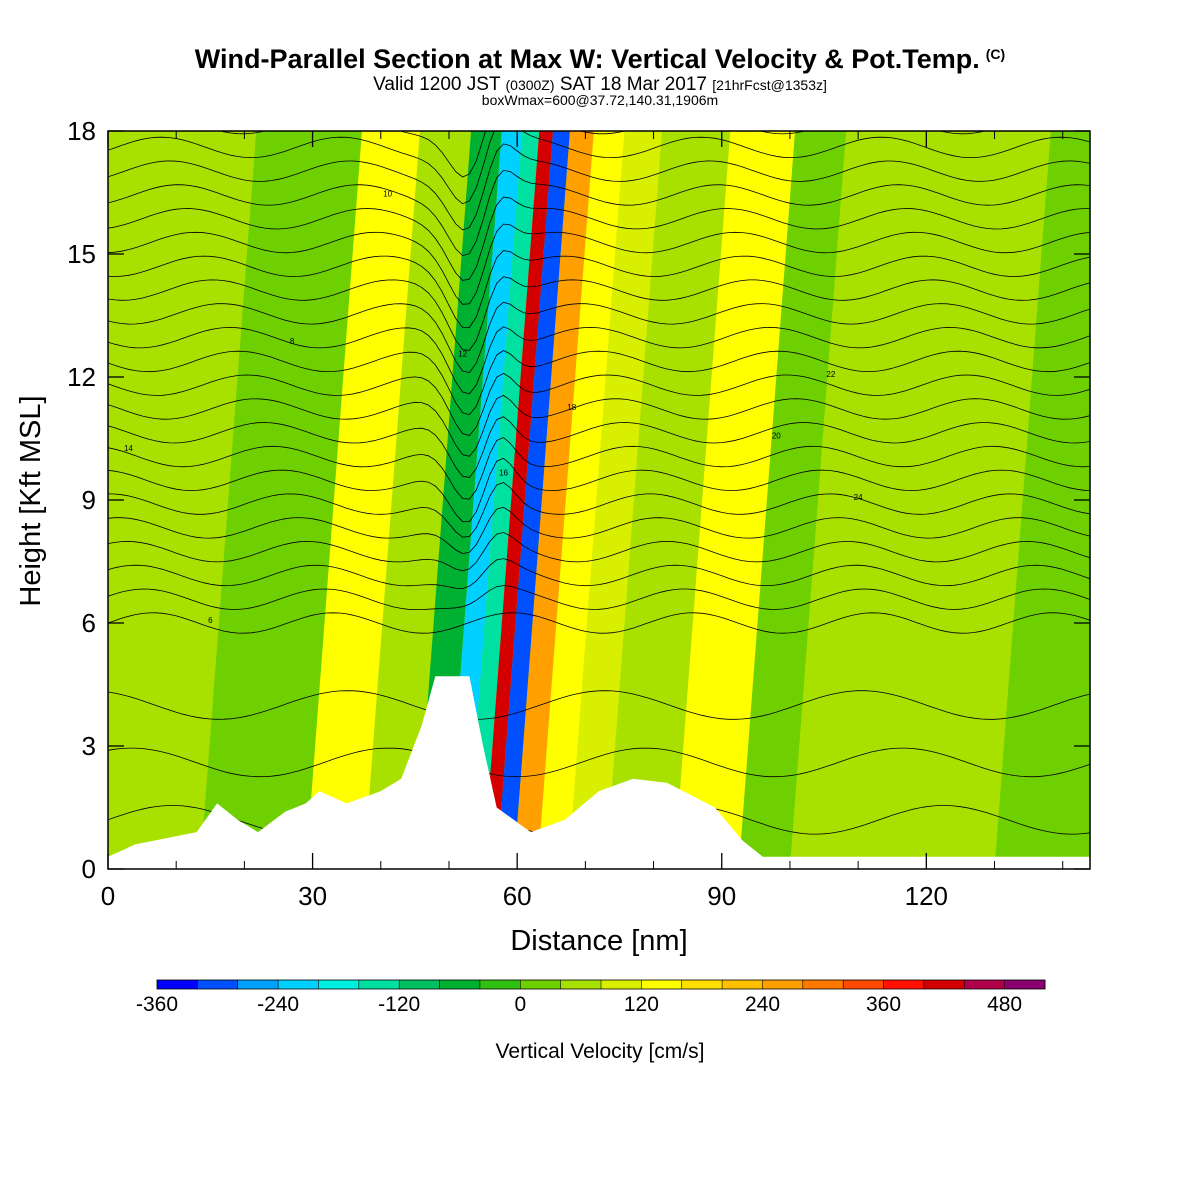 The width and height of the screenshot is (1200, 1200). What do you see at coordinates (571, 407) in the screenshot?
I see `contour-label: 18` at bounding box center [571, 407].